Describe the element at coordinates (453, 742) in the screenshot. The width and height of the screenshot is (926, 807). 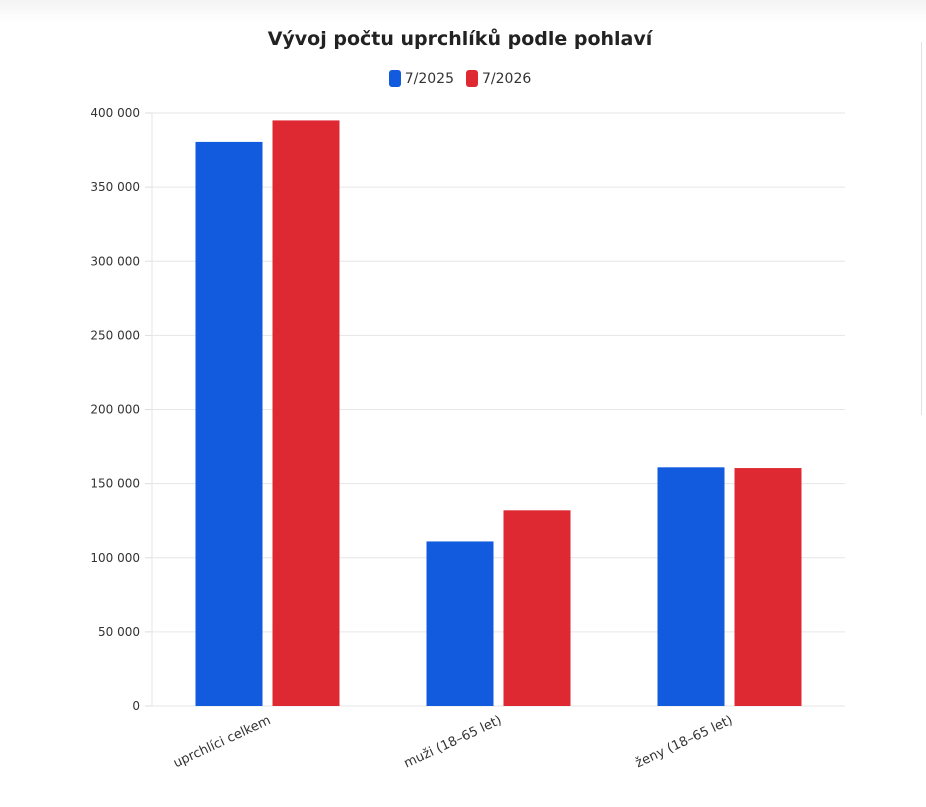
I see `x-category-label-2: muži (18–65 let)` at that location.